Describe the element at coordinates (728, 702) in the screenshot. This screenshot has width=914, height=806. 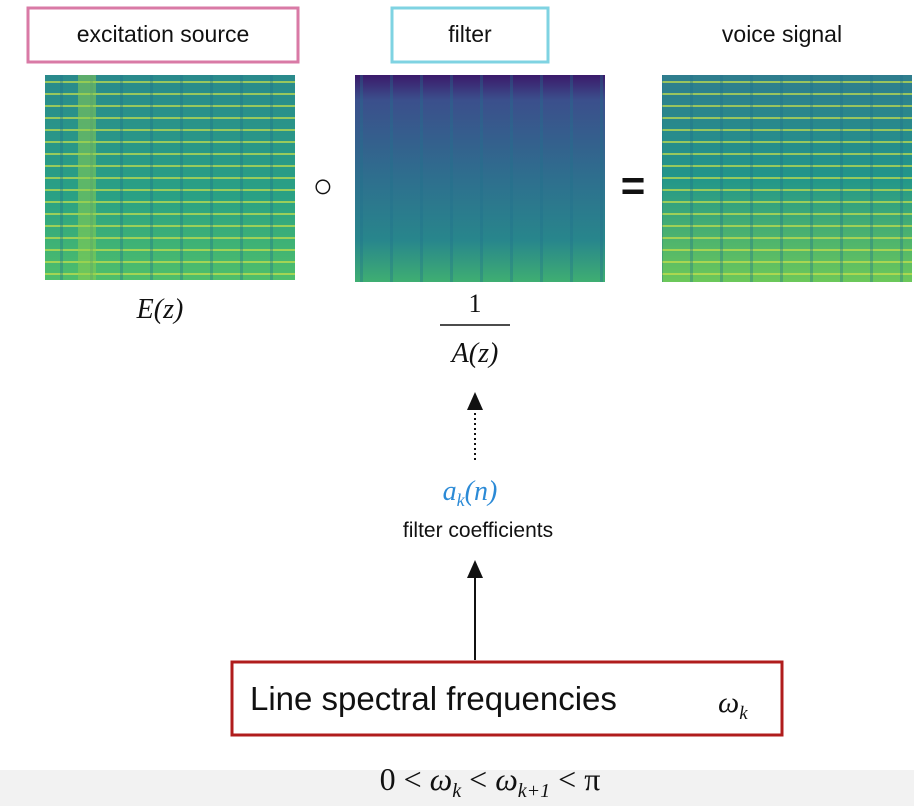
I see `symbol-base: ω` at that location.